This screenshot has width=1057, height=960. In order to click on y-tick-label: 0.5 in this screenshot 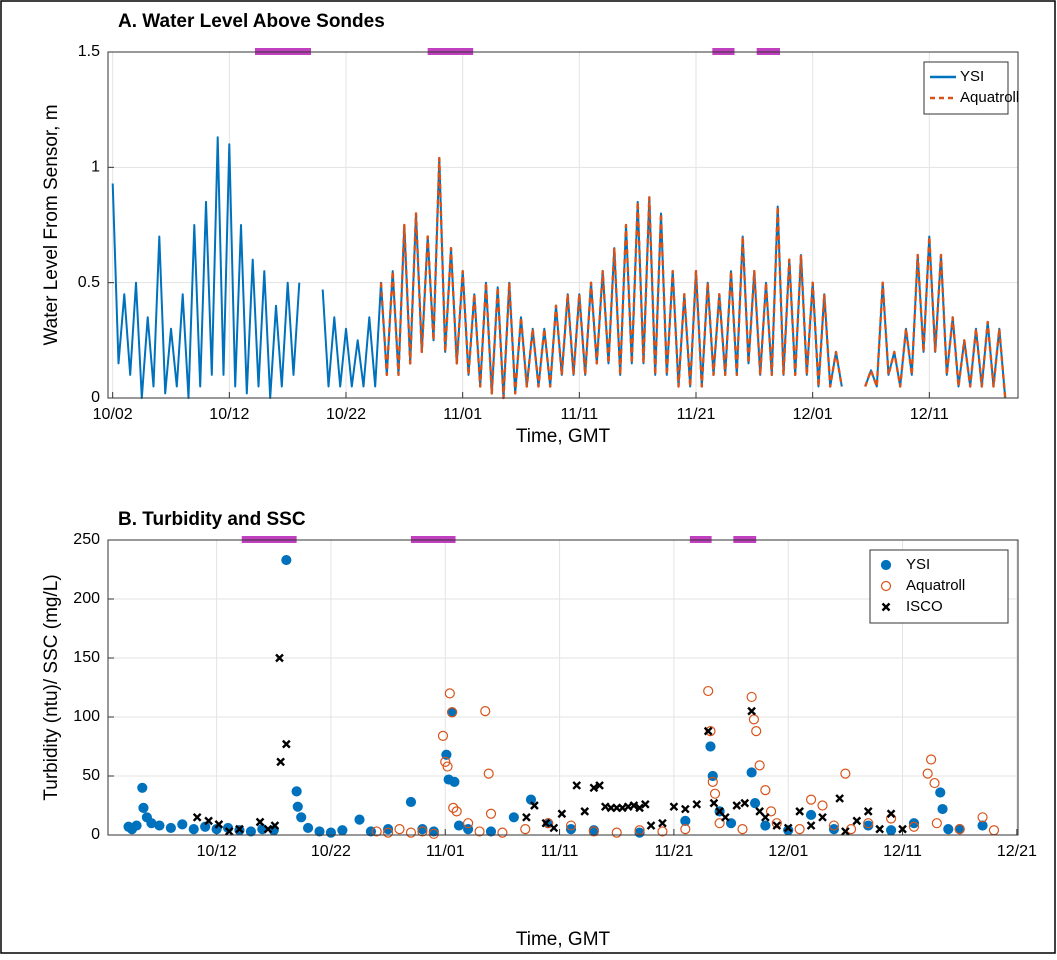, I will do `click(89, 282)`.